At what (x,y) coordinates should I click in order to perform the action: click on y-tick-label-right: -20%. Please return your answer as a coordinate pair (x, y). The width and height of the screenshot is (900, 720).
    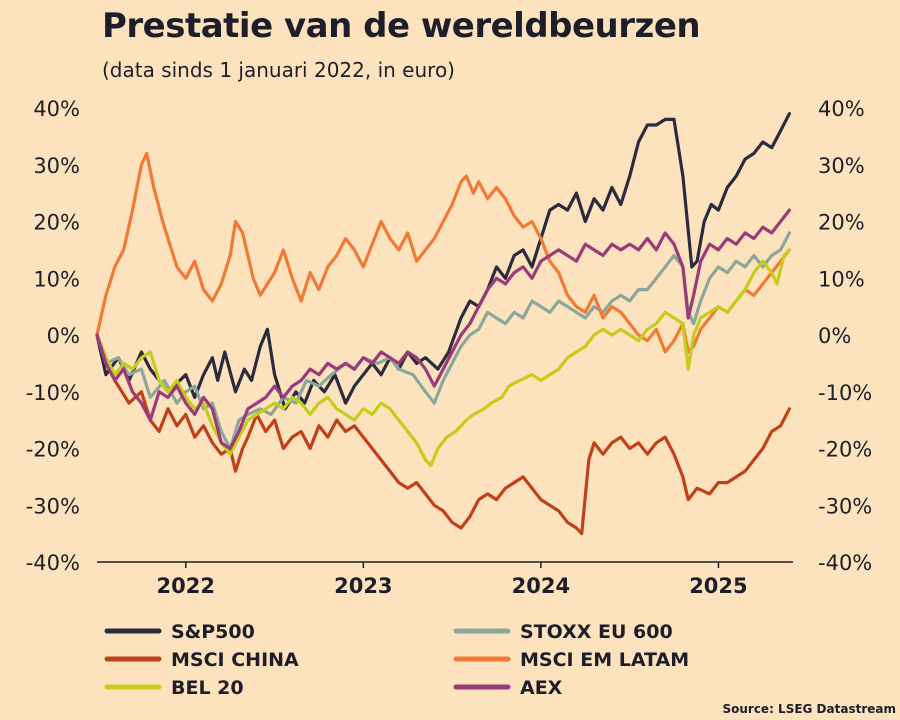
    Looking at the image, I should click on (845, 450).